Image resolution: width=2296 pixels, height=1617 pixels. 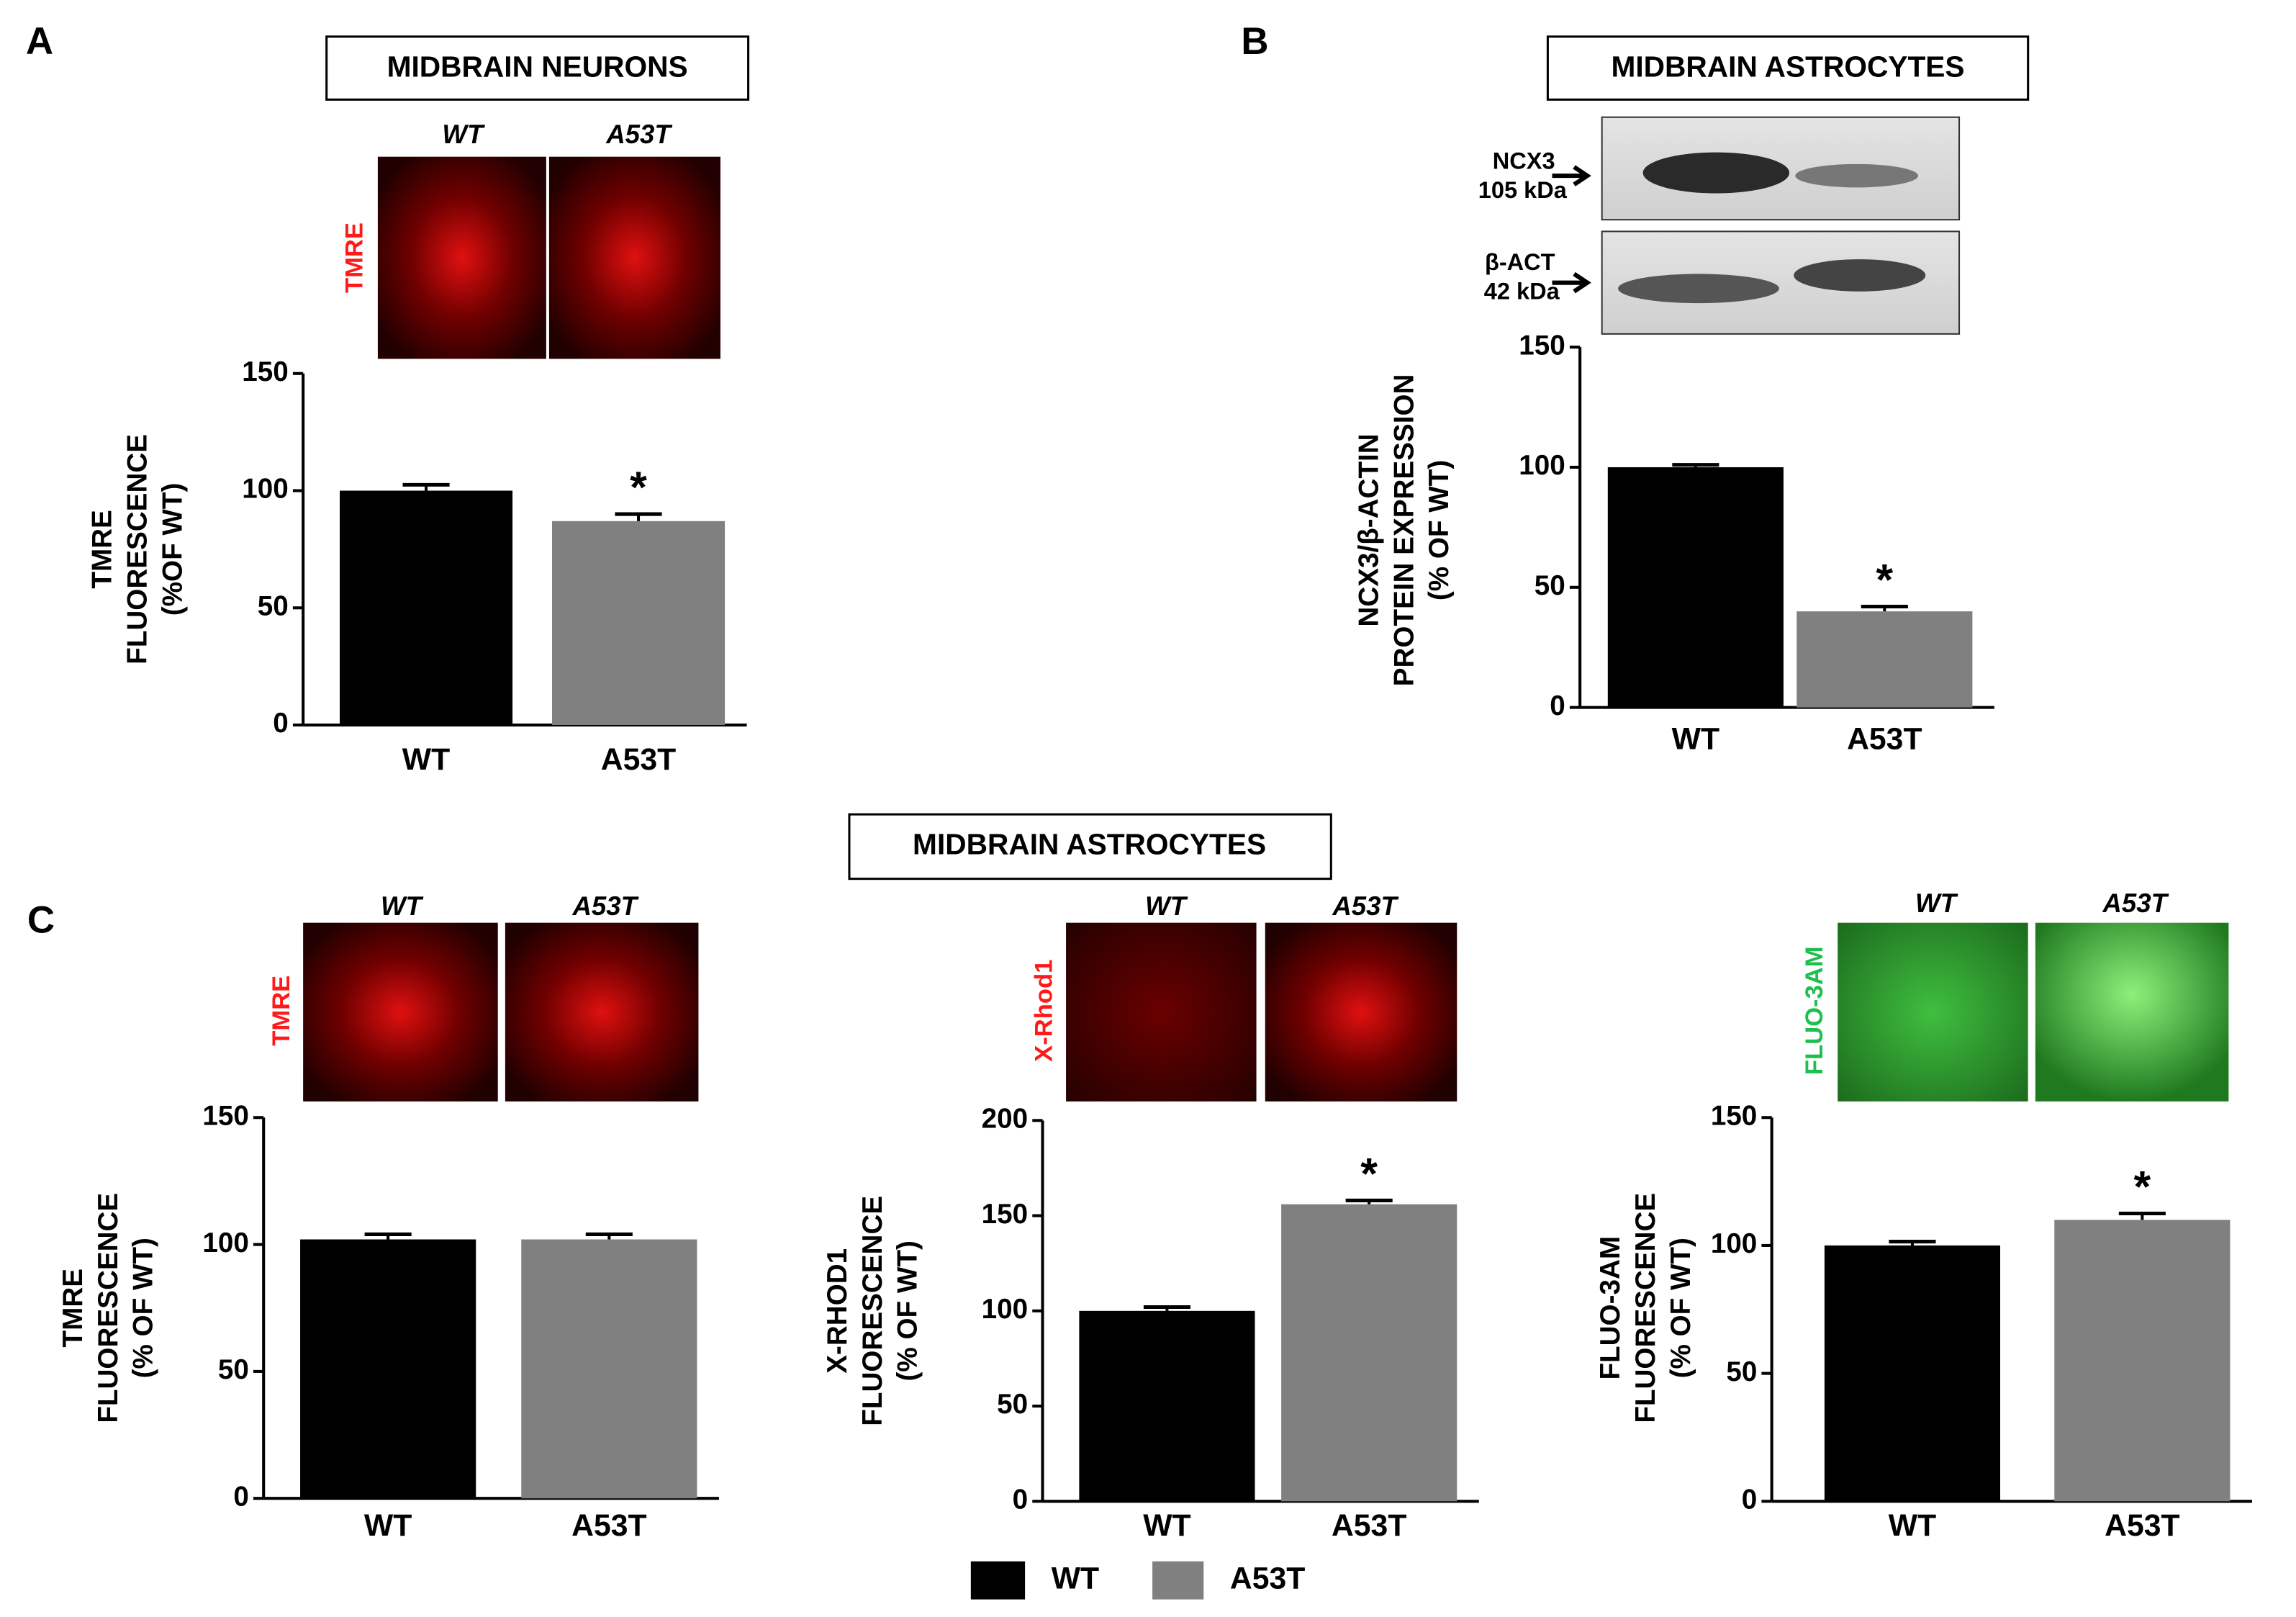 What do you see at coordinates (1137, 1581) in the screenshot?
I see `legend: WT A53T` at bounding box center [1137, 1581].